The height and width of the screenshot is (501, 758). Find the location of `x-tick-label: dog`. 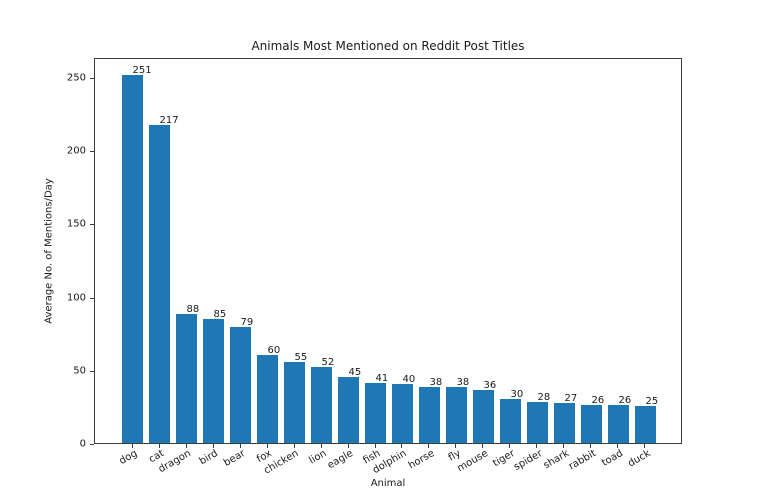

x-tick-label: dog is located at coordinates (128, 457).